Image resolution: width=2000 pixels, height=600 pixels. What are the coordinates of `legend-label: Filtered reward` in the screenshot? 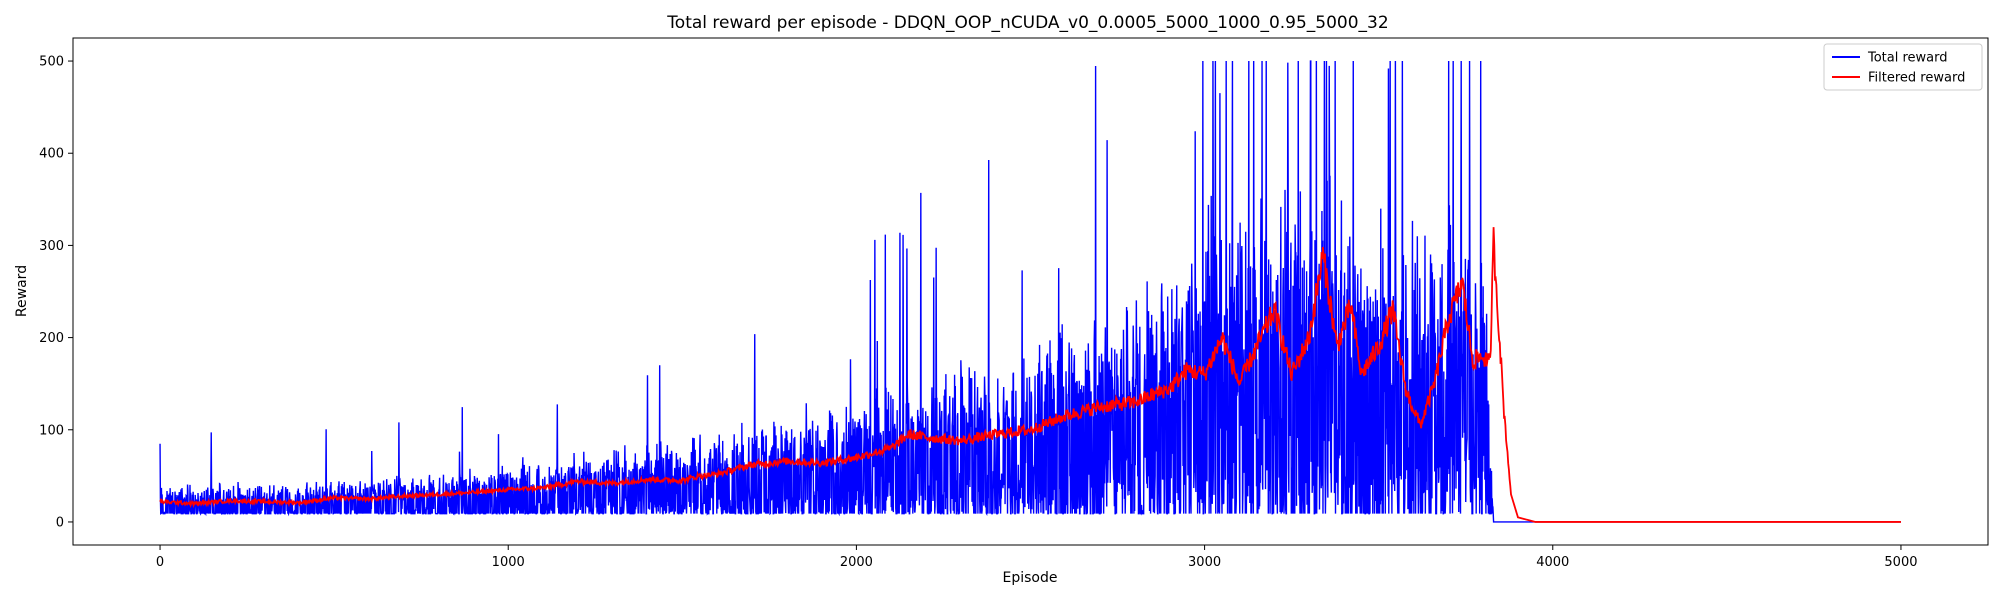 It's located at (1916, 78).